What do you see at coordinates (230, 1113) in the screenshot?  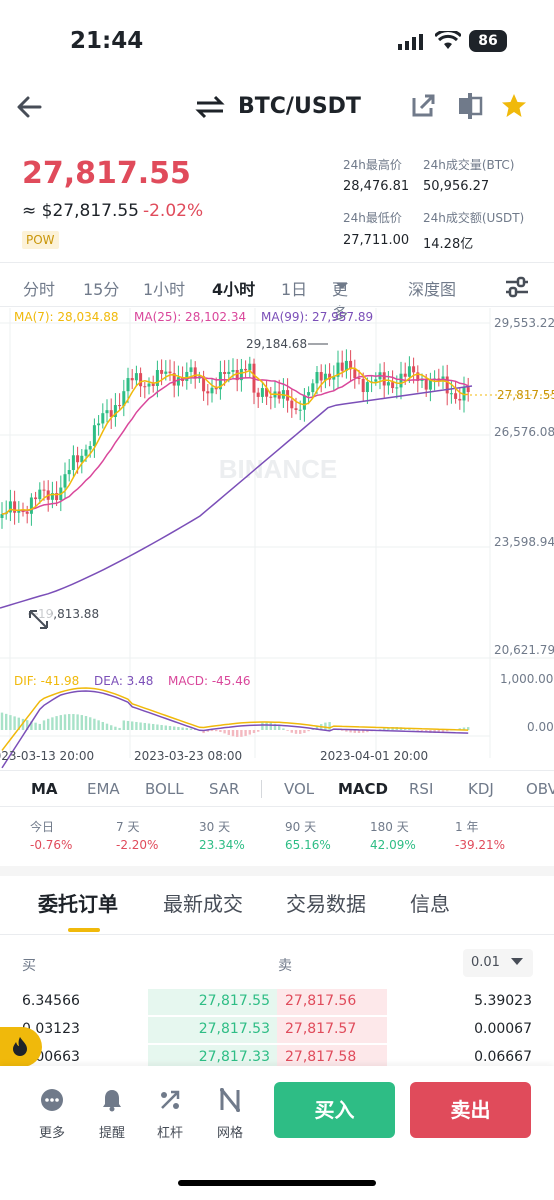 I see `grid-button: 网格` at bounding box center [230, 1113].